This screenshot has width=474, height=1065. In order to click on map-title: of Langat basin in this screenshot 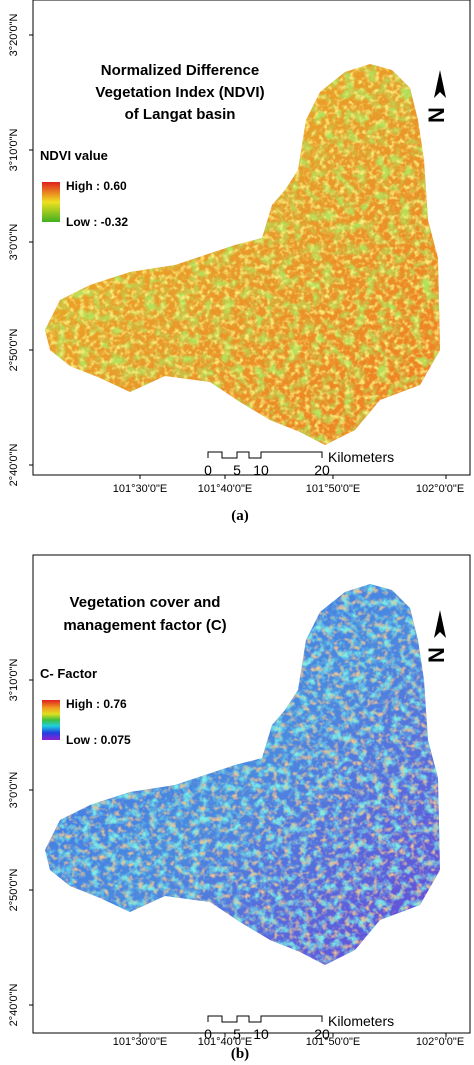, I will do `click(180, 114)`.